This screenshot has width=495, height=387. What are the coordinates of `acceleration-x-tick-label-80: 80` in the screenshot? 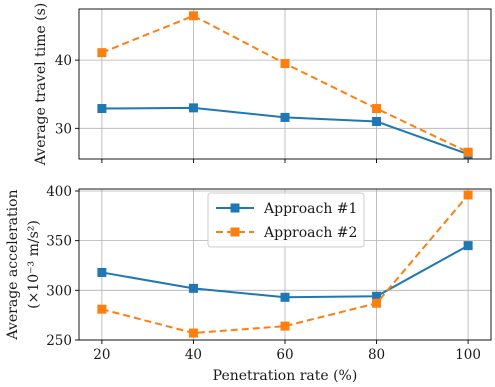 It's located at (376, 355).